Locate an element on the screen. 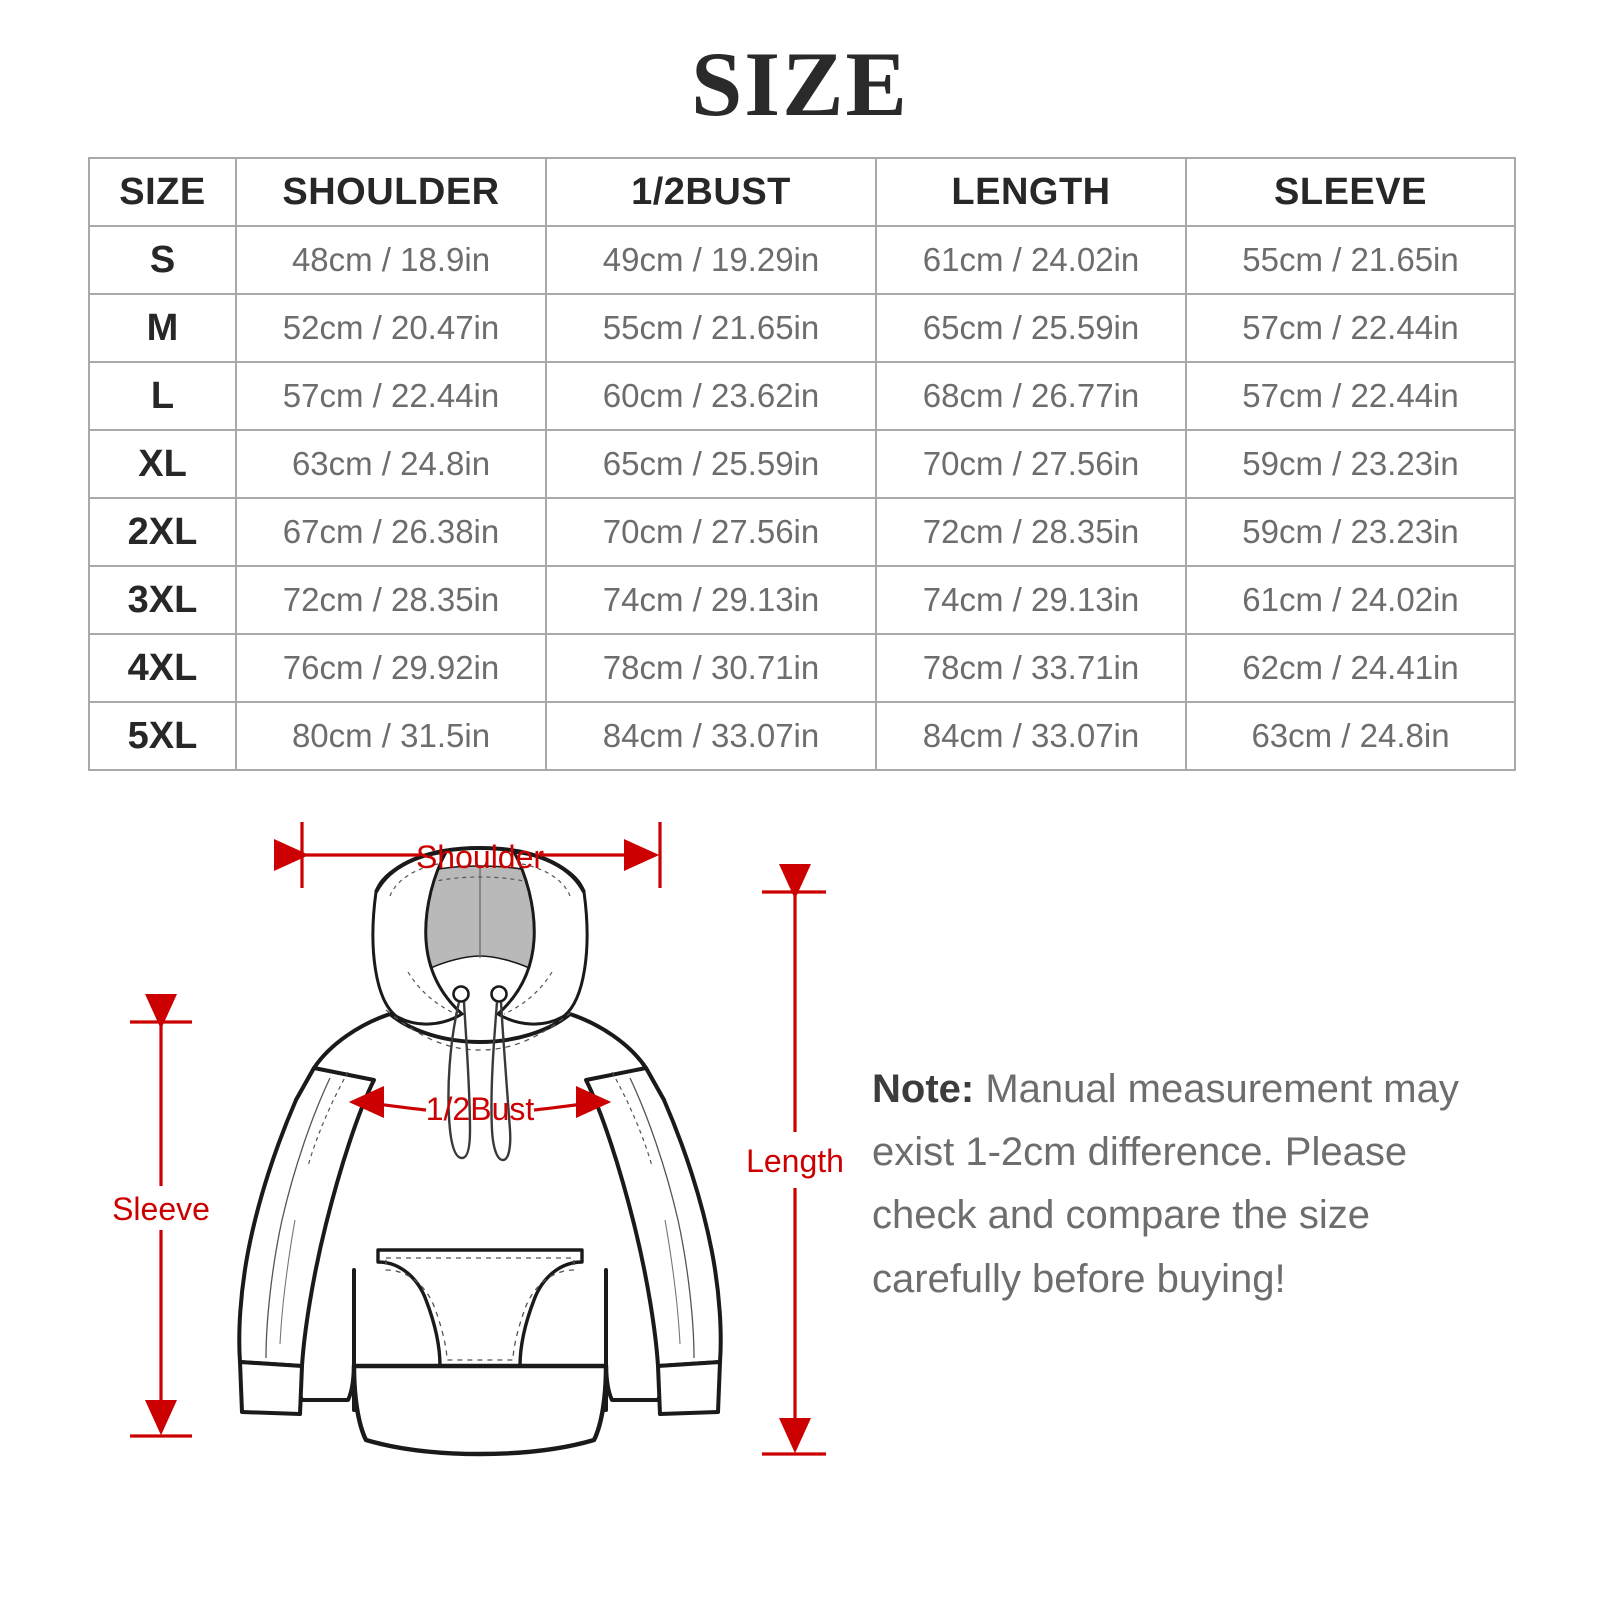 Image resolution: width=1600 pixels, height=1600 pixels. cell-length: 78cm / 33.71in is located at coordinates (1031, 668).